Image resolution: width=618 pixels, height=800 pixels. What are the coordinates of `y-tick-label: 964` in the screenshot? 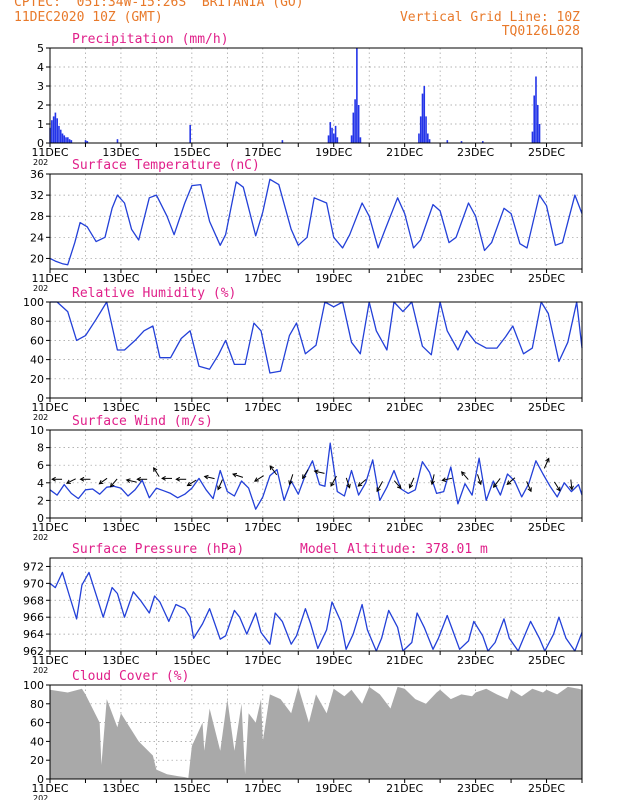 It's located at (33, 634).